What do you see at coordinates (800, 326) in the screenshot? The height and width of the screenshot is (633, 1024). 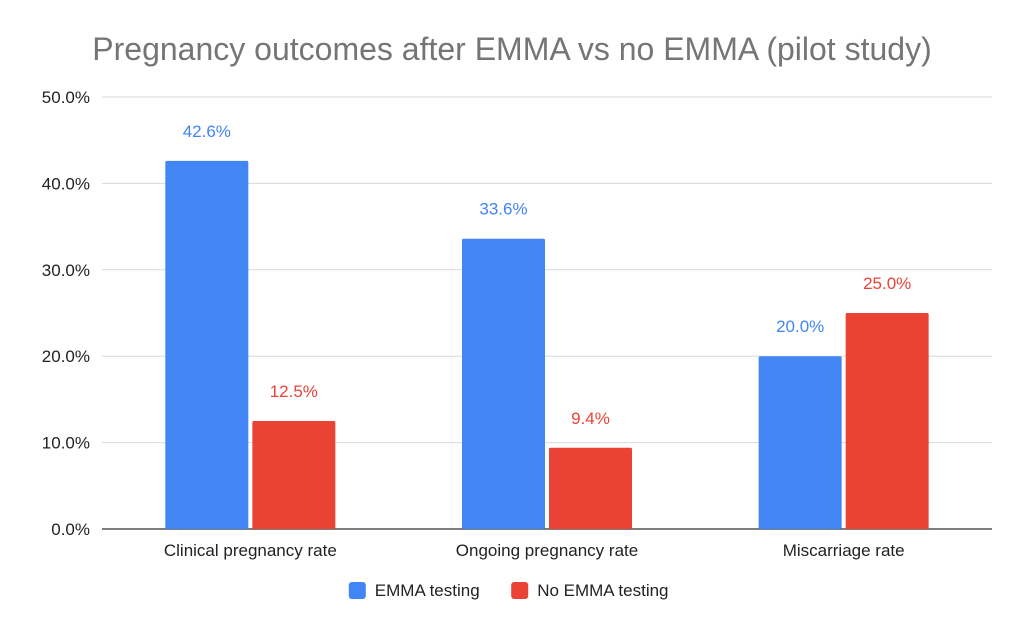 I see `data-label: 20.0%` at bounding box center [800, 326].